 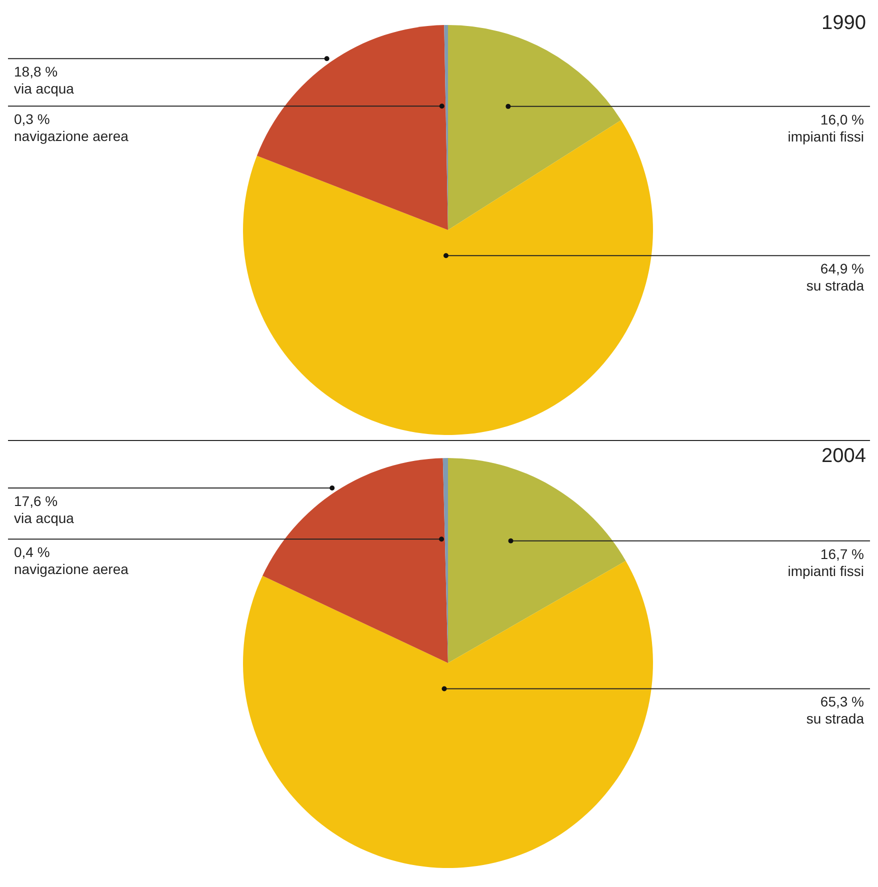 What do you see at coordinates (842, 119) in the screenshot?
I see `data-label: 16,0 %` at bounding box center [842, 119].